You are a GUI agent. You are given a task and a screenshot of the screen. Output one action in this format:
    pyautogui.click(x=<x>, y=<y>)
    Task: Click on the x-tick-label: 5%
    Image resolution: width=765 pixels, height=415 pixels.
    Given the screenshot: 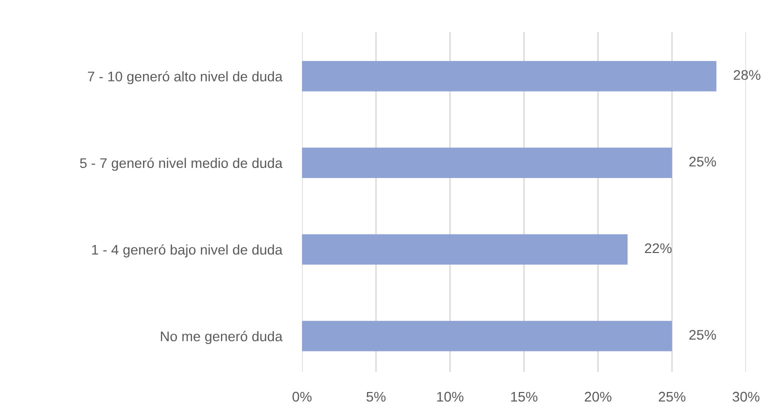 What is the action you would take?
    pyautogui.click(x=376, y=397)
    